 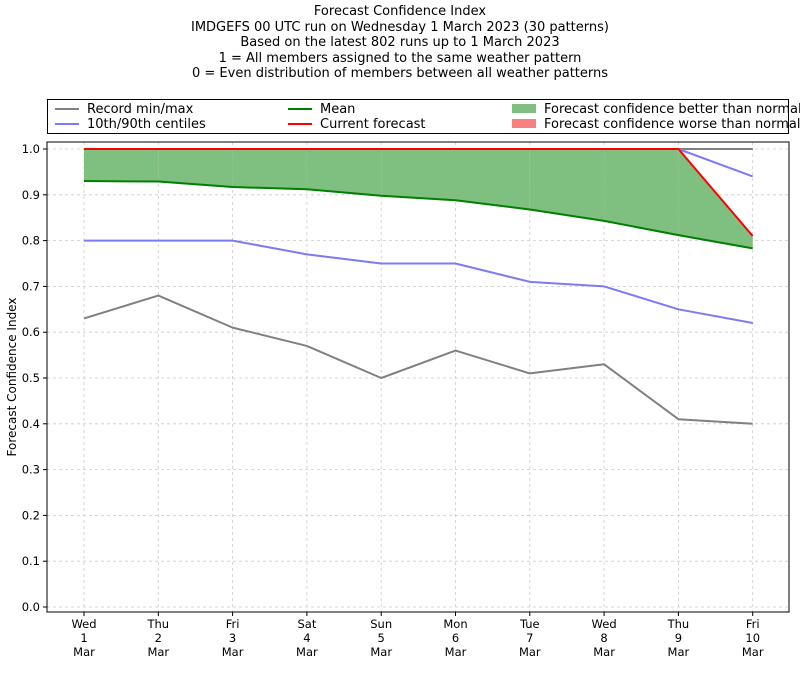 I want to click on x-tick-label-part: 5, so click(x=381, y=638).